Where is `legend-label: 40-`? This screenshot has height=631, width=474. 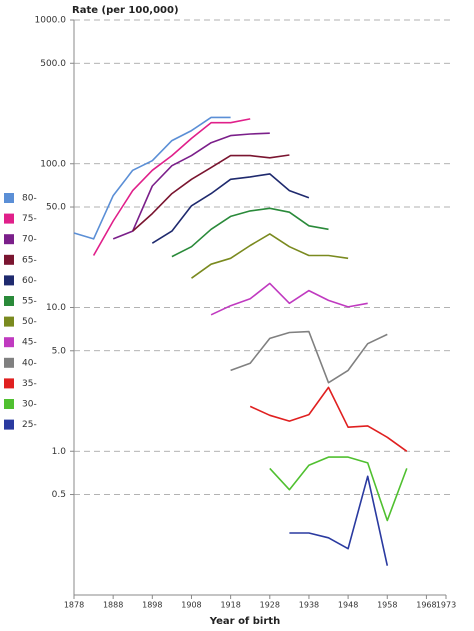 legend-label: 40- is located at coordinates (29, 363).